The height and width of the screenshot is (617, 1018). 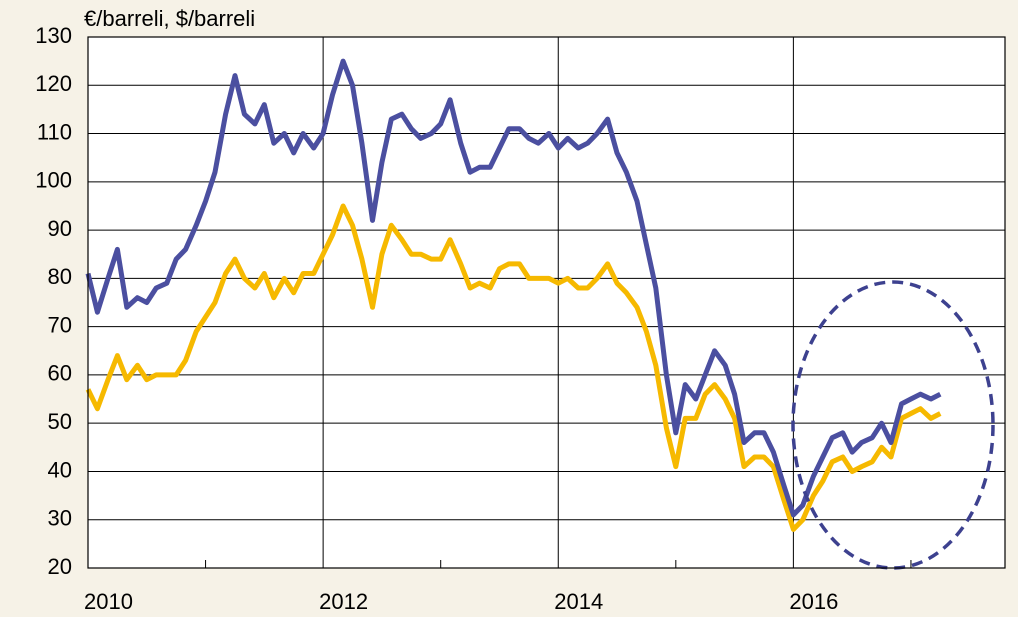 I want to click on y-tick-label: 130, so click(x=53, y=35).